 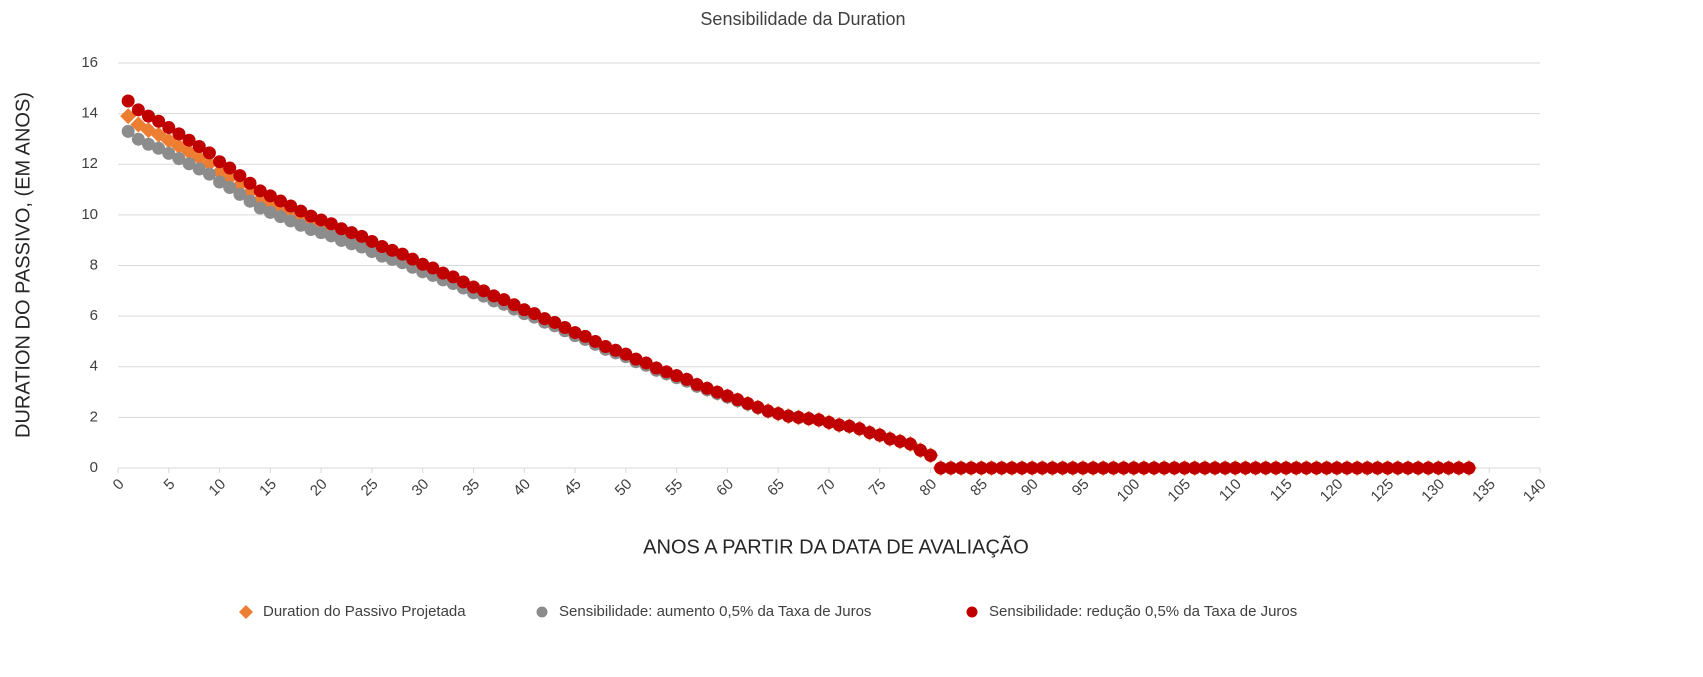 What do you see at coordinates (1179, 491) in the screenshot?
I see `x-tick-label: 105` at bounding box center [1179, 491].